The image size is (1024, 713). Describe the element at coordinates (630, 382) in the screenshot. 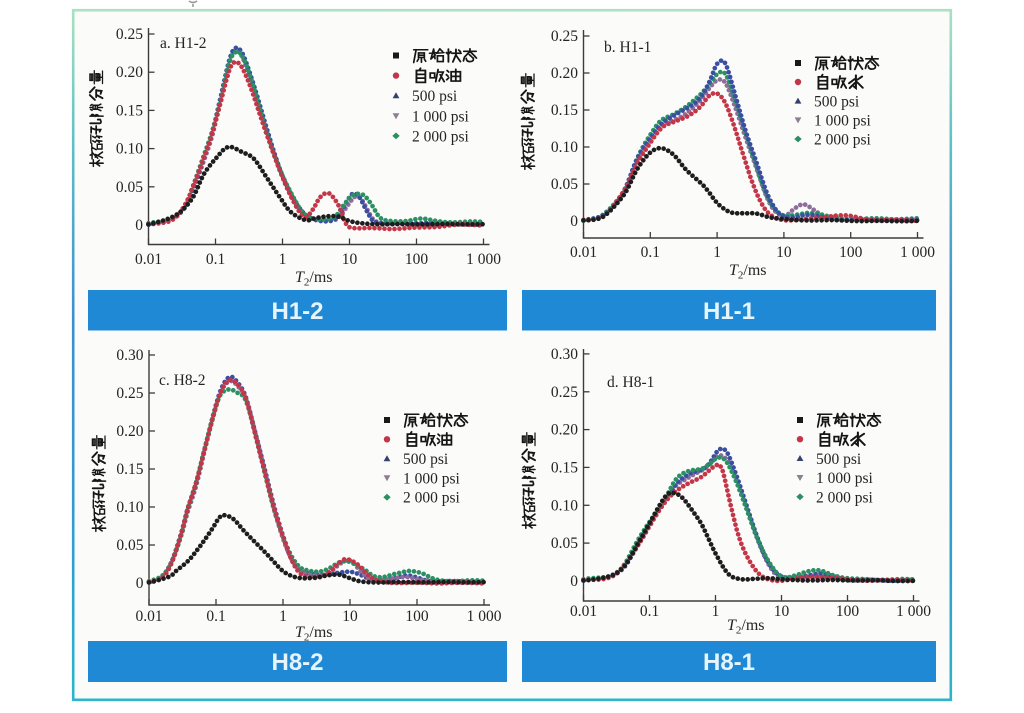

I see `svg-text: d. H8-1` at that location.